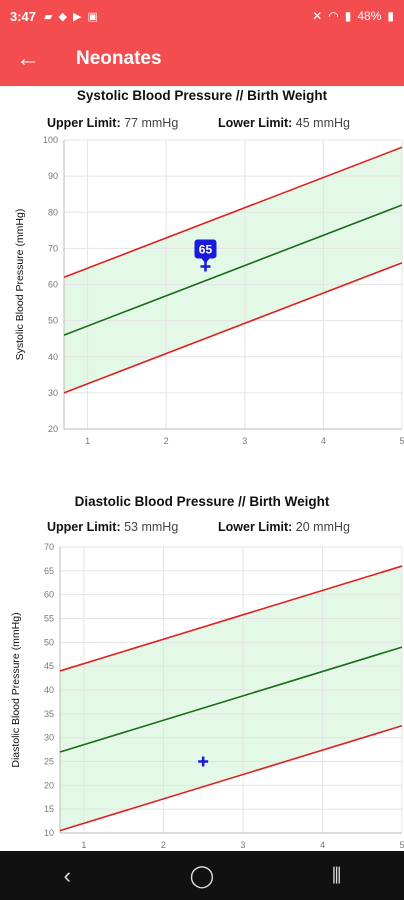  I want to click on y-tick-label: 15, so click(49, 809).